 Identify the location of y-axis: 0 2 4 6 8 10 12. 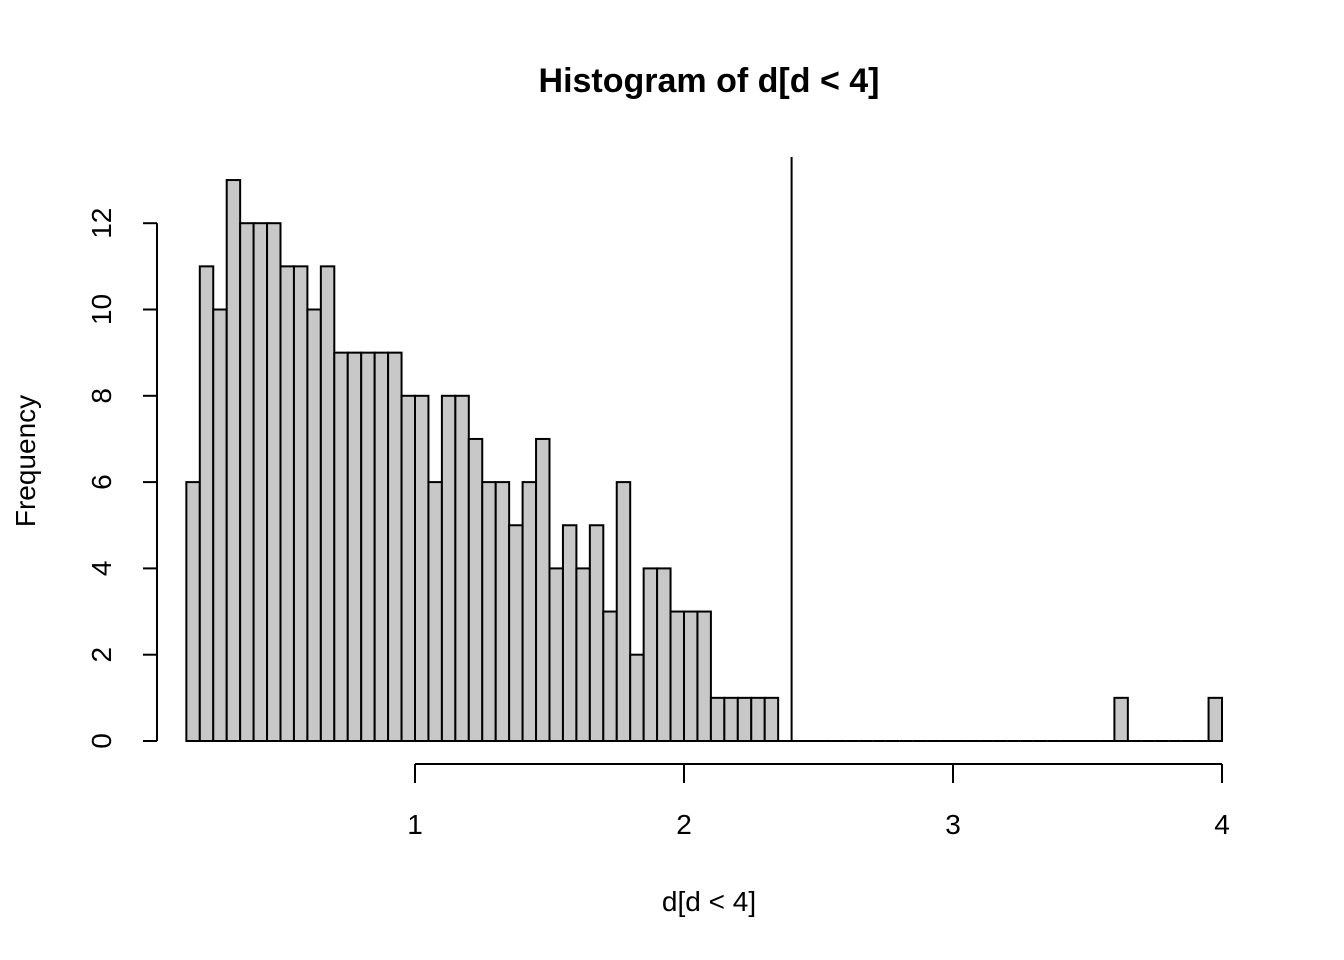
(122, 478).